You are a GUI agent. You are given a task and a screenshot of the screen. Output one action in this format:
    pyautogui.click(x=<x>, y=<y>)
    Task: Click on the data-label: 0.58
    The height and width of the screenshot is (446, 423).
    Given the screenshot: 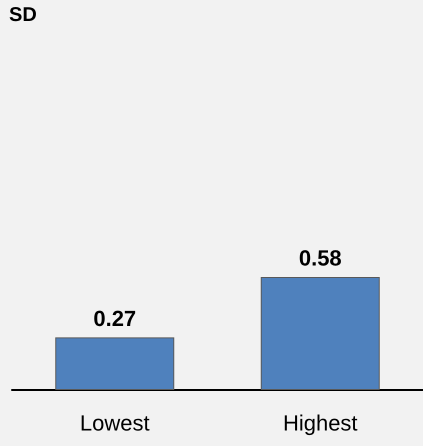 What is the action you would take?
    pyautogui.click(x=320, y=258)
    